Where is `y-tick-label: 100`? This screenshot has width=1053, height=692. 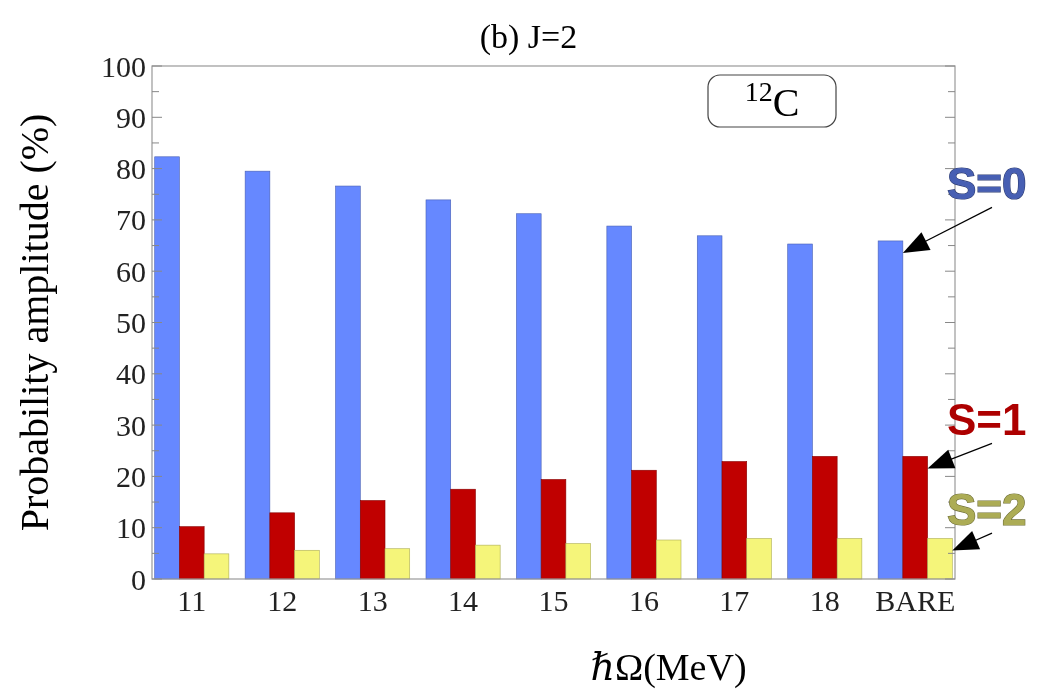
y-tick-label: 100 is located at coordinates (123, 66).